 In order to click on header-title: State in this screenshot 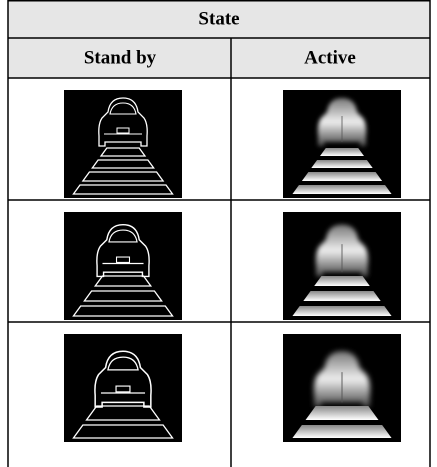, I will do `click(218, 18)`.